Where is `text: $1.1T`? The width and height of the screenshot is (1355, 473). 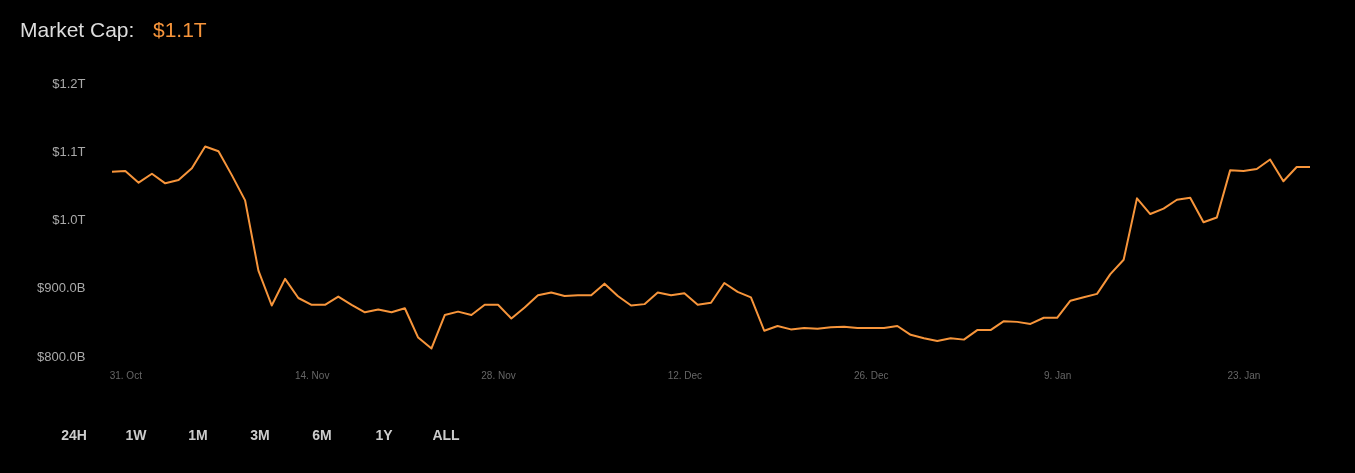 text: $1.1T is located at coordinates (180, 29).